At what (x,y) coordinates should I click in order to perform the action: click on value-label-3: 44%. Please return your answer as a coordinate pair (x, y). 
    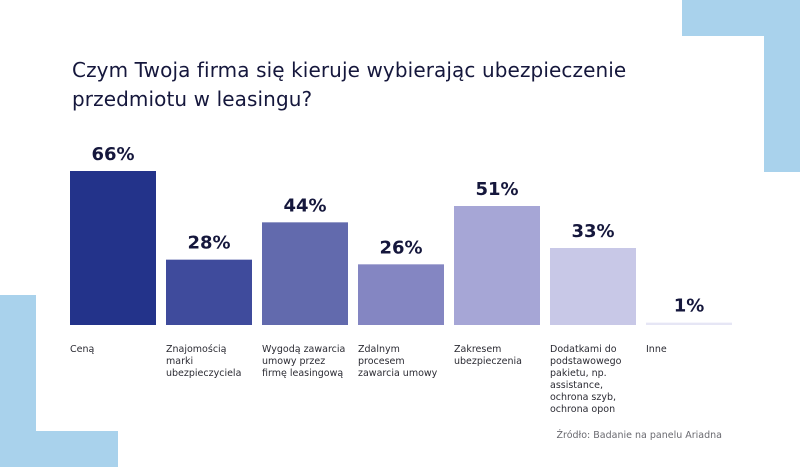
    Looking at the image, I should click on (304, 205).